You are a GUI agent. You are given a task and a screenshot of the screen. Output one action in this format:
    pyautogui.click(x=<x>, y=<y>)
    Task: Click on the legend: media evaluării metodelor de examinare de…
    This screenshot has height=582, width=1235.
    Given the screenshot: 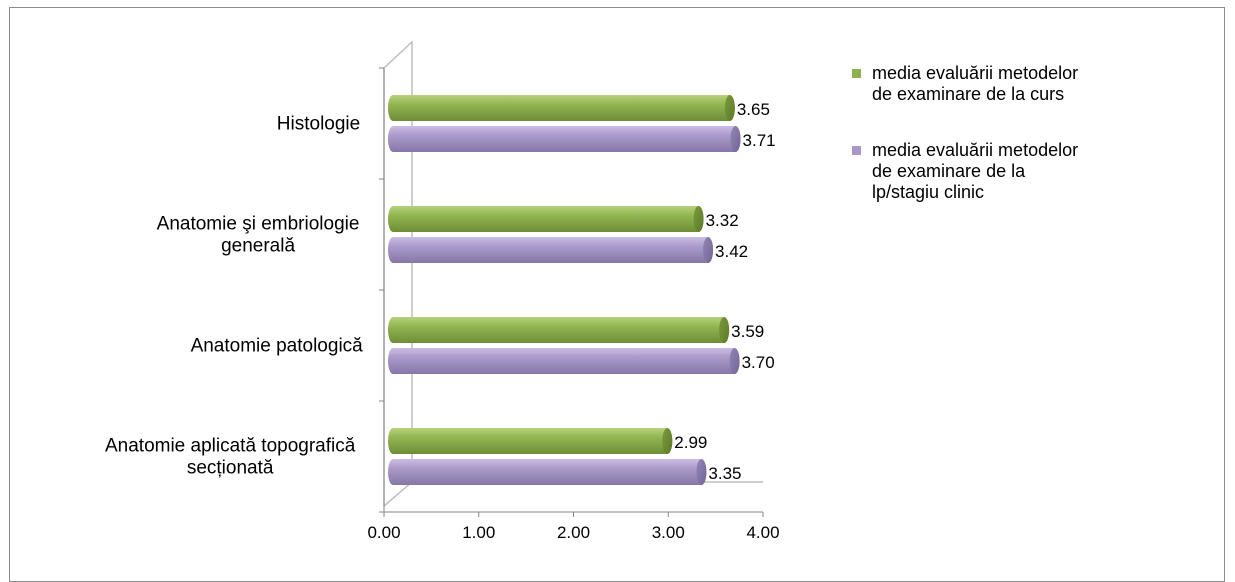 What is the action you would take?
    pyautogui.click(x=965, y=132)
    